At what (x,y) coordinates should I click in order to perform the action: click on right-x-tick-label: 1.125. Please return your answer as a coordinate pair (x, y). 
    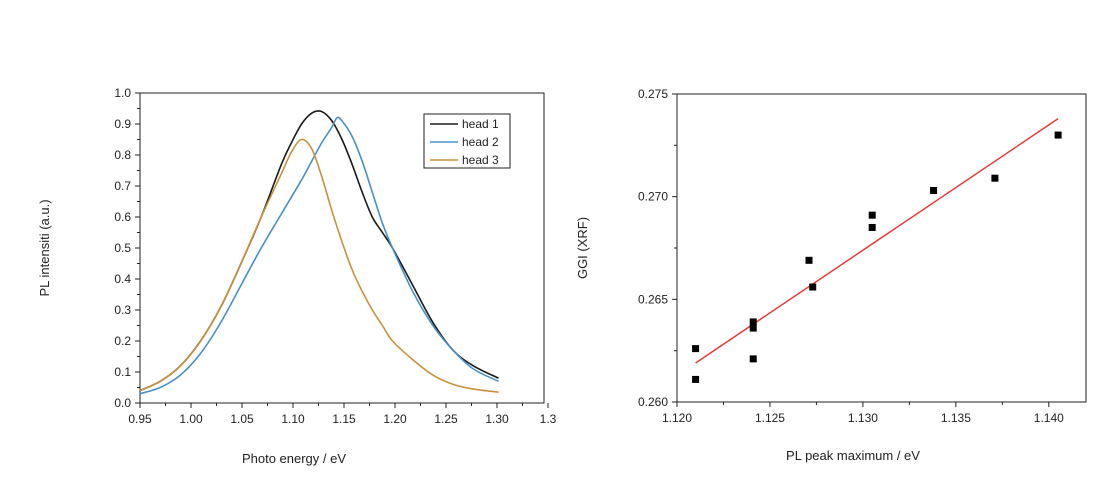
    Looking at the image, I should click on (770, 418).